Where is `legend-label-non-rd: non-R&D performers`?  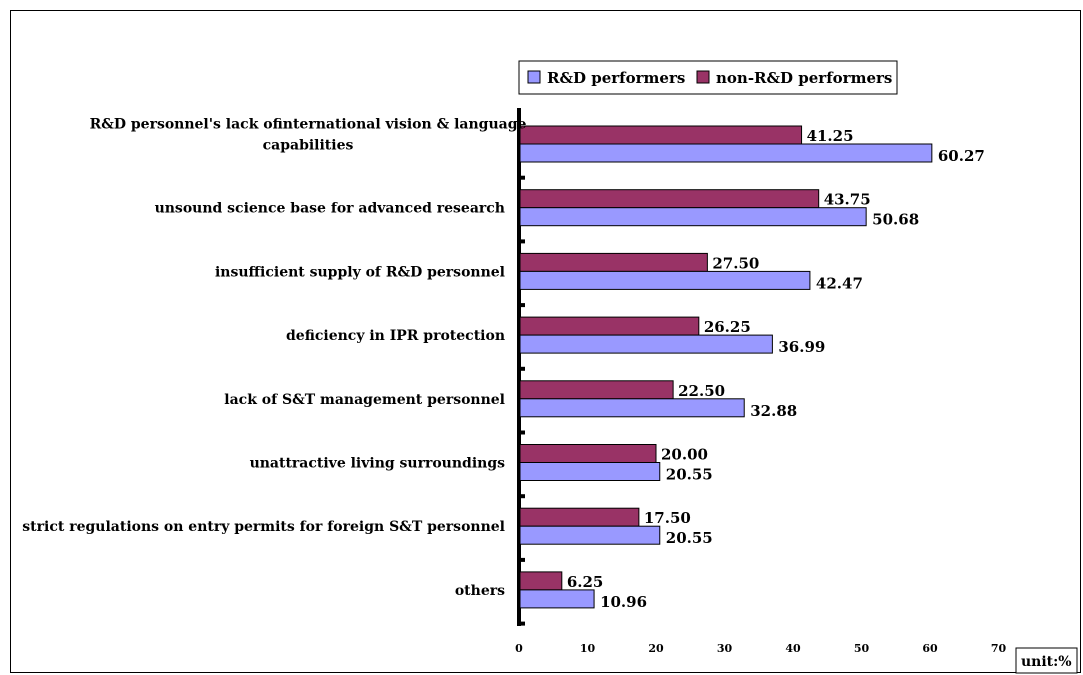
legend-label-non-rd: non-R&D performers is located at coordinates (804, 78).